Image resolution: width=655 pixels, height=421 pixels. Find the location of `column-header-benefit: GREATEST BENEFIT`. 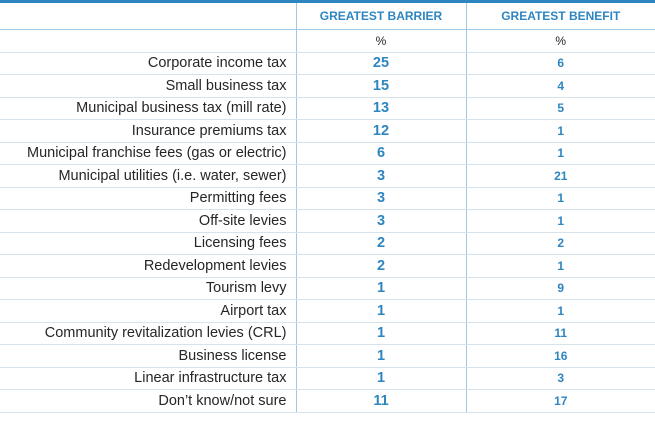

column-header-benefit: GREATEST BENEFIT is located at coordinates (560, 16).